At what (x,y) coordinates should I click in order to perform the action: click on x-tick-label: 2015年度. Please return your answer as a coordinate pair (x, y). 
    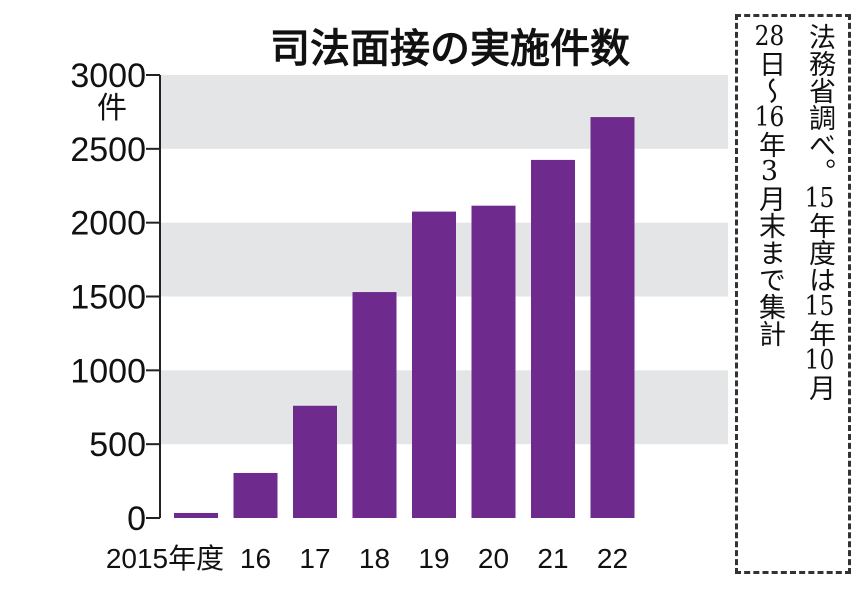
    Looking at the image, I should click on (165, 558).